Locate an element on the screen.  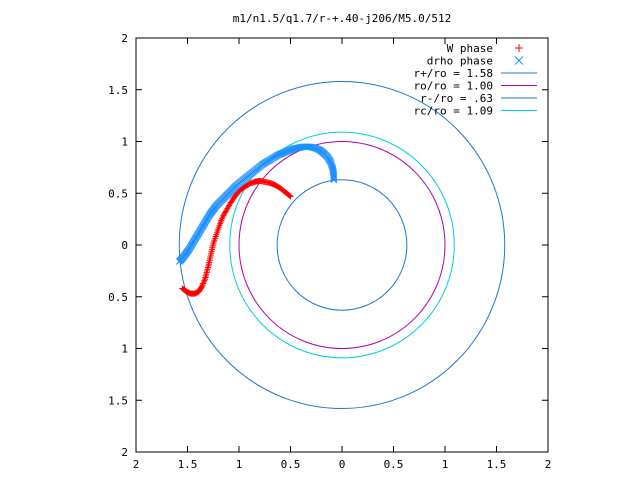
series-drho-phase is located at coordinates (256, 204).